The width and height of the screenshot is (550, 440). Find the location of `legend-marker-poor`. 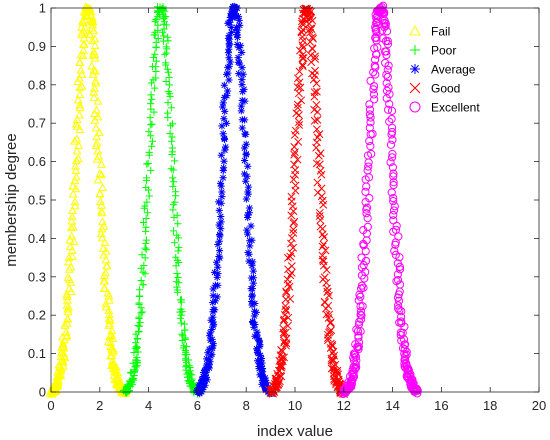

legend-marker-poor is located at coordinates (415, 50).